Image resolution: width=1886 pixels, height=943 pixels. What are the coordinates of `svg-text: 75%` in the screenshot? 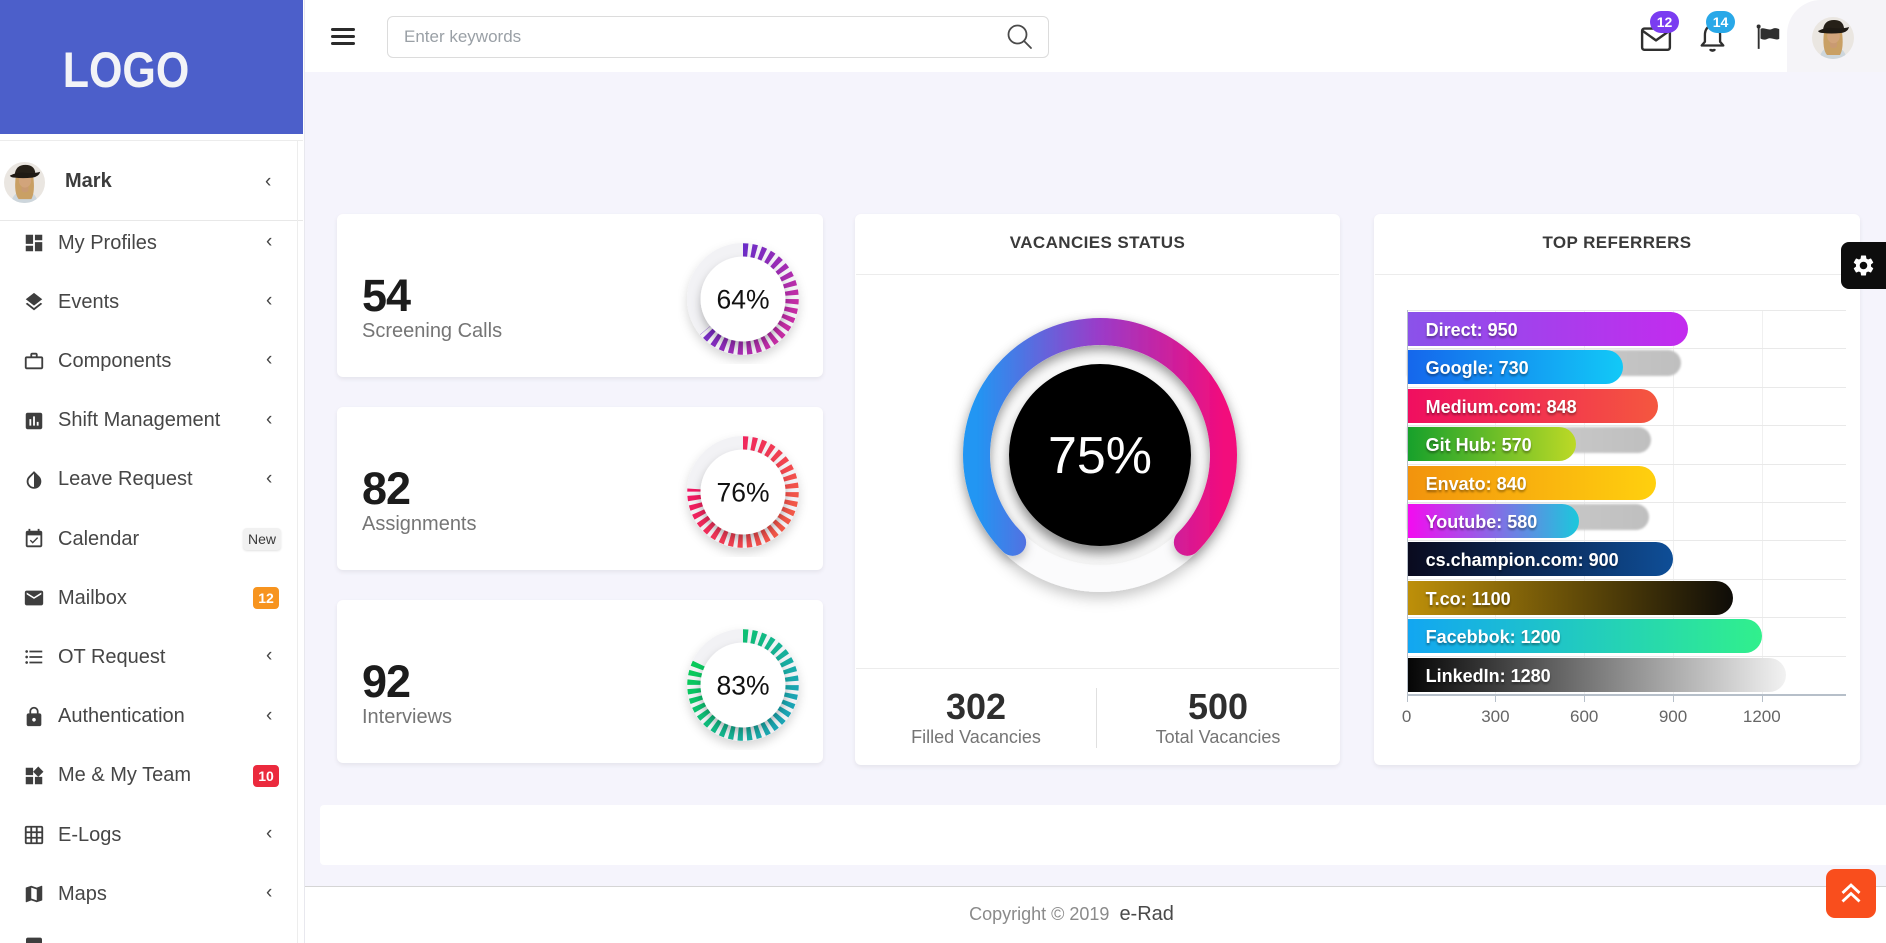 It's located at (1100, 456).